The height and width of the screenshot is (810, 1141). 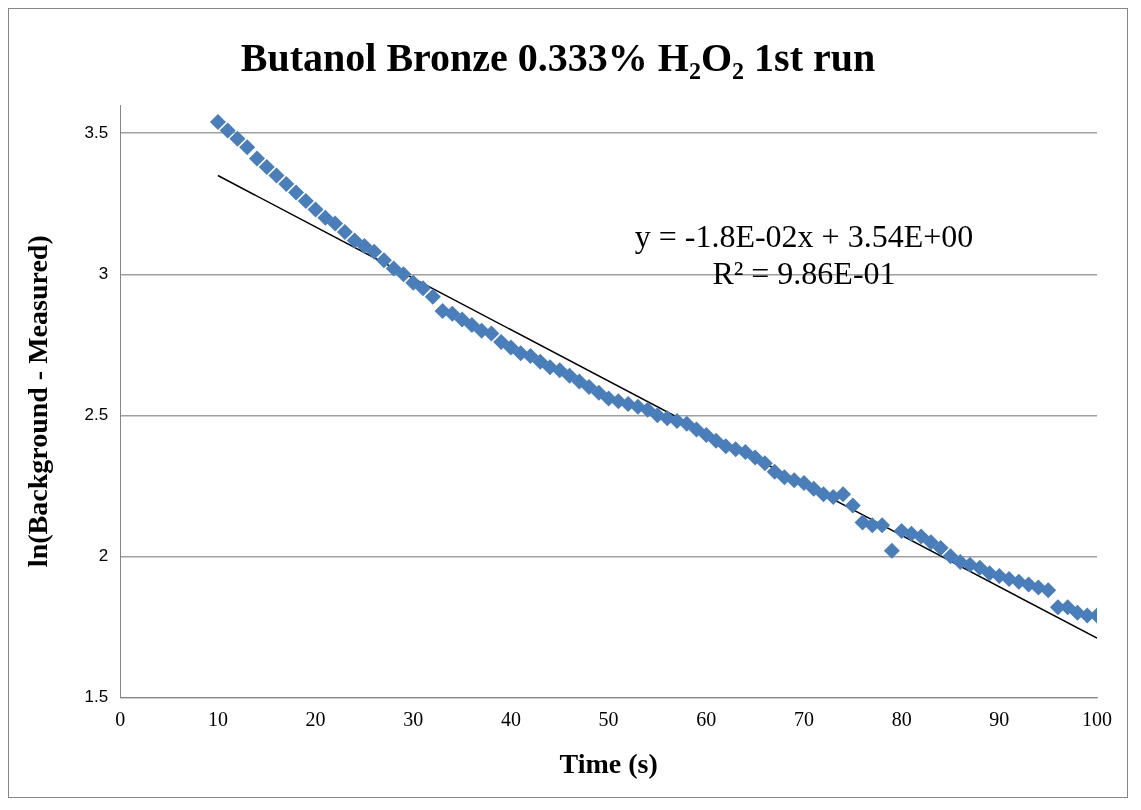 What do you see at coordinates (120, 718) in the screenshot?
I see `x-tick-label: 0` at bounding box center [120, 718].